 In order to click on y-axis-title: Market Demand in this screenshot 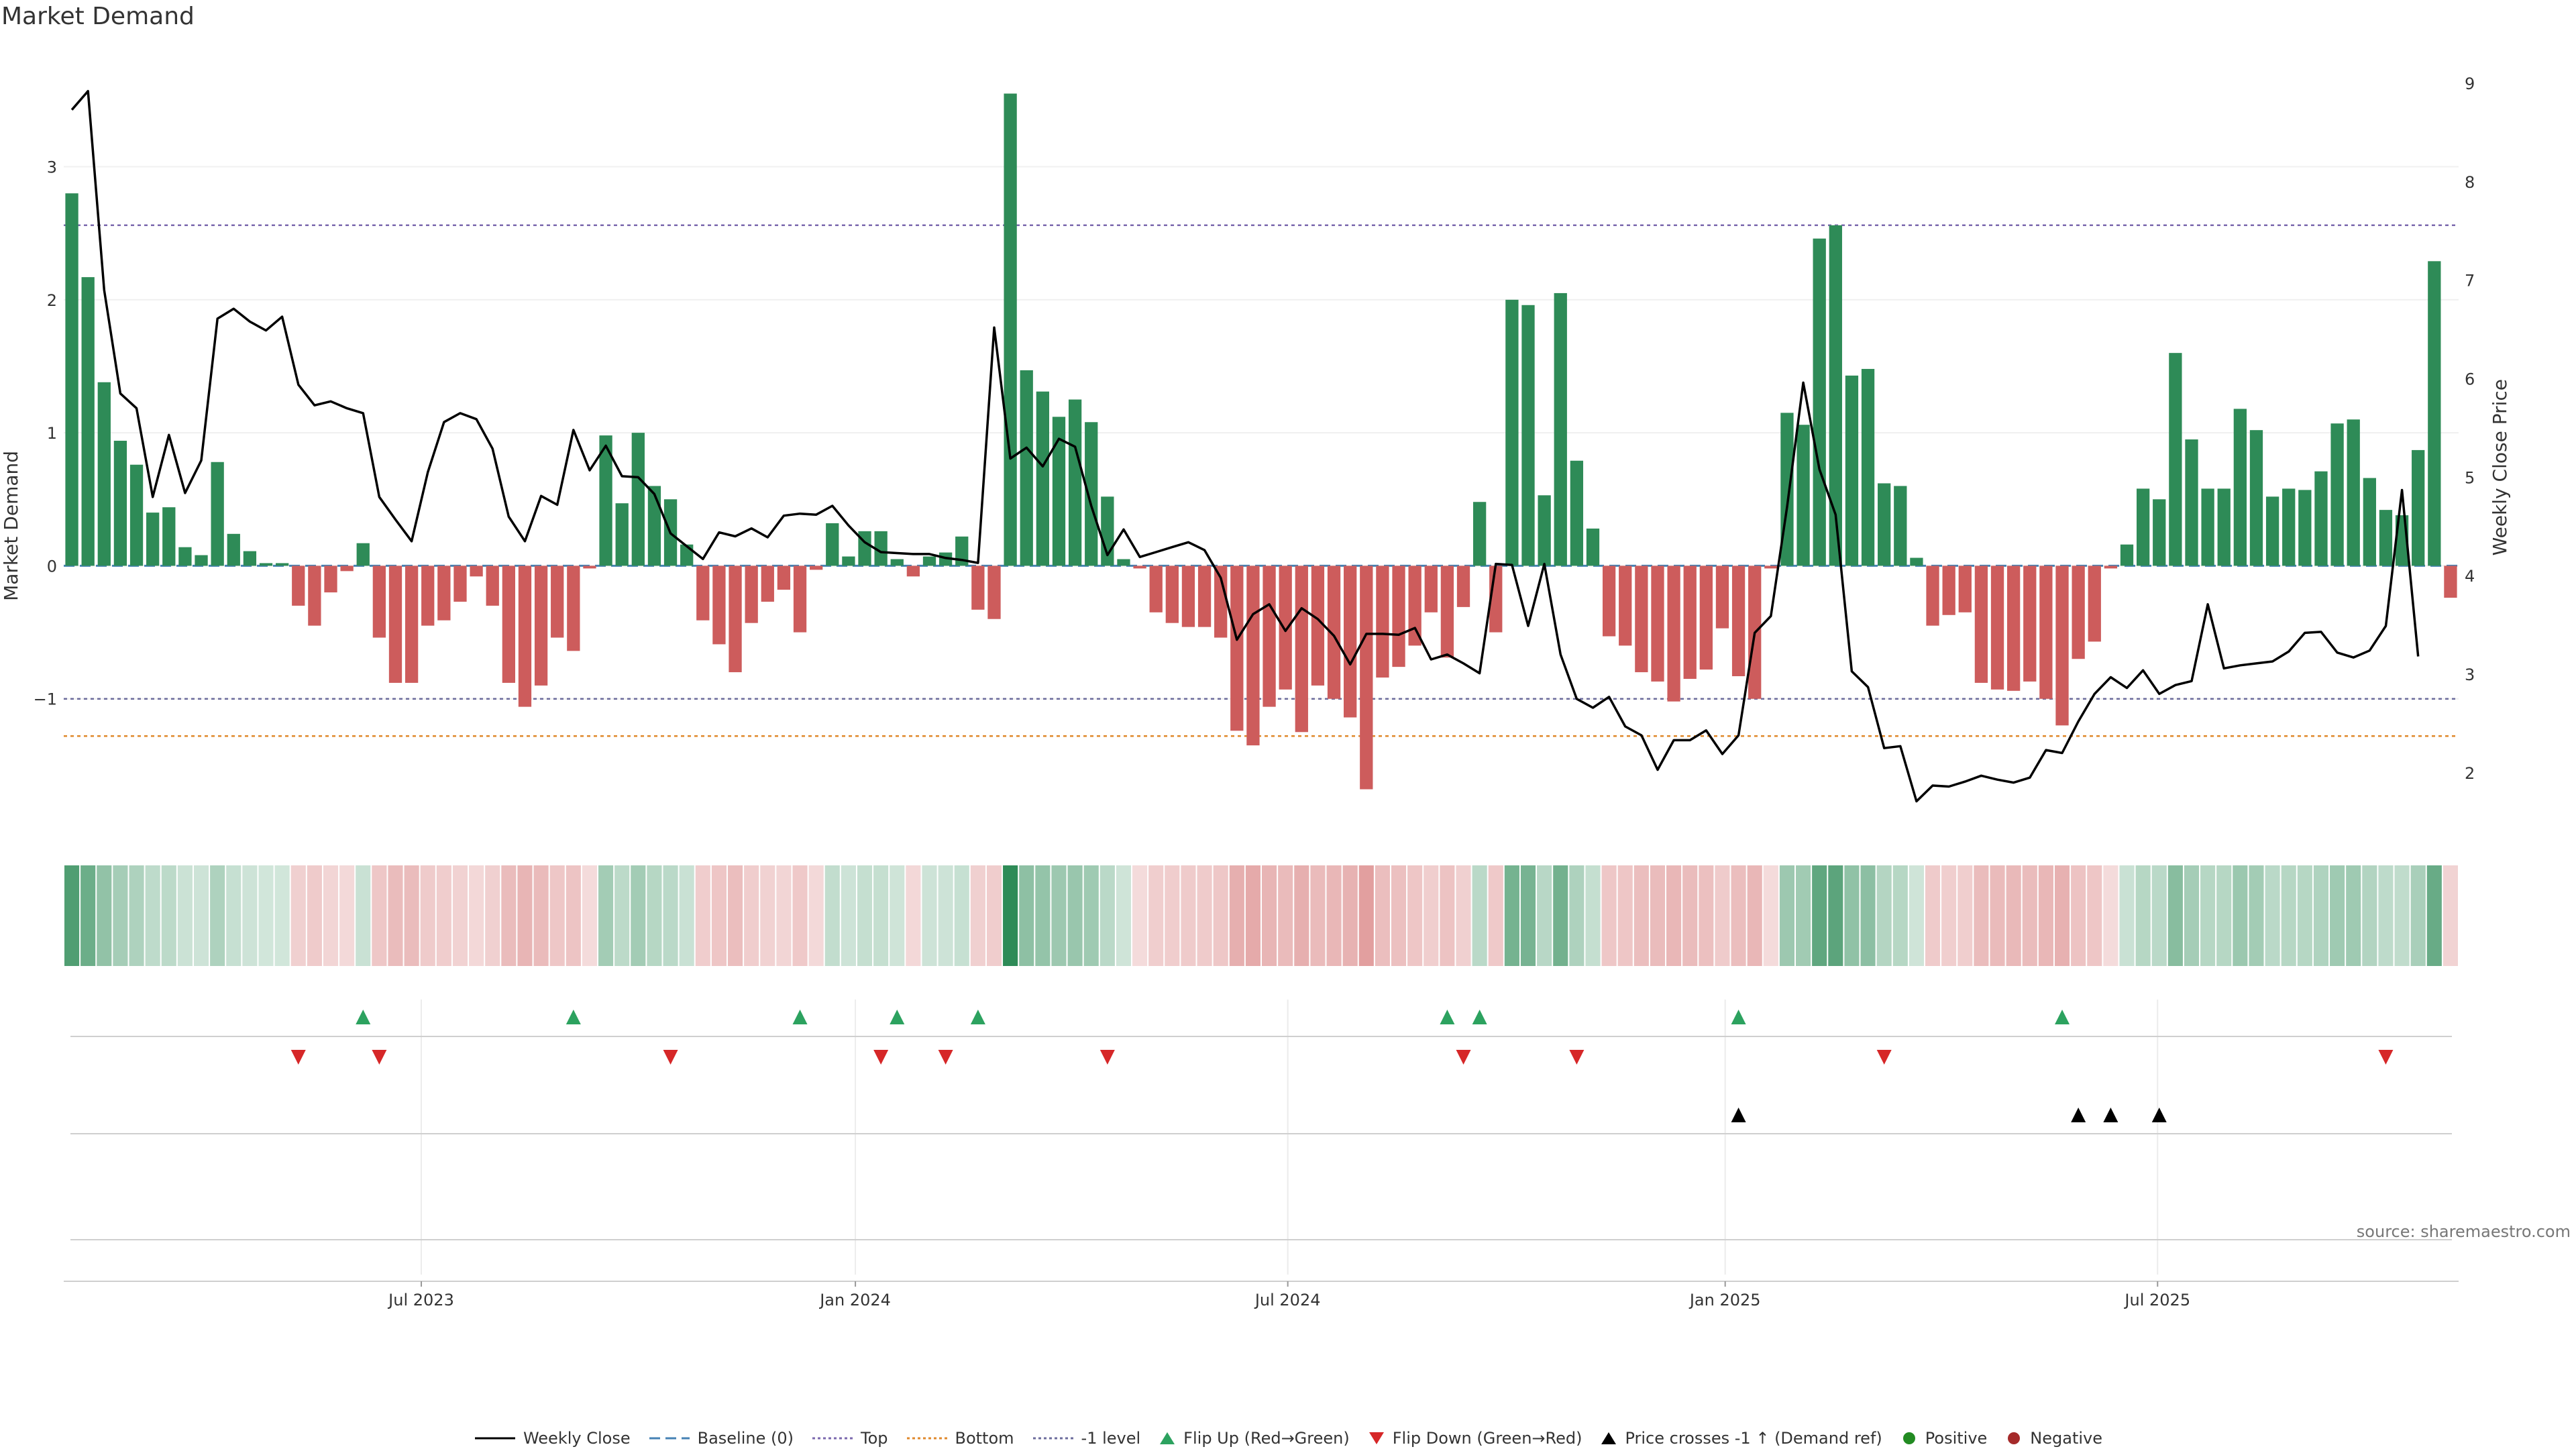, I will do `click(11, 526)`.